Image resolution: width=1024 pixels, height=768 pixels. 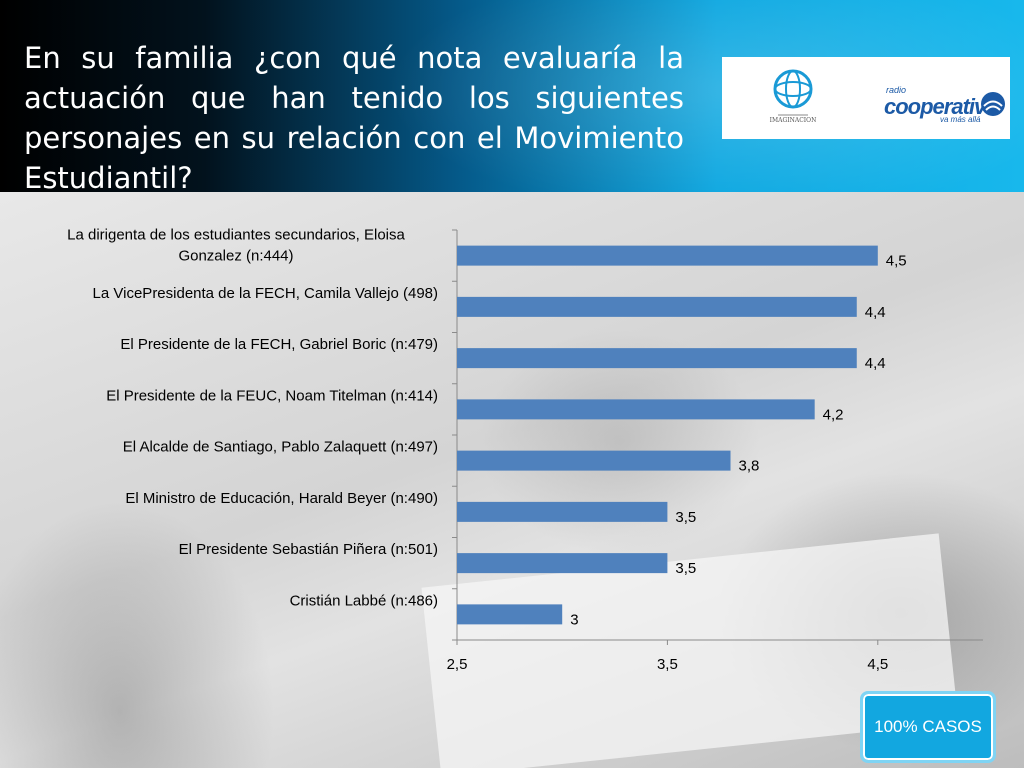 I want to click on cooperativa-logo-text: cooperativa, so click(x=940, y=106).